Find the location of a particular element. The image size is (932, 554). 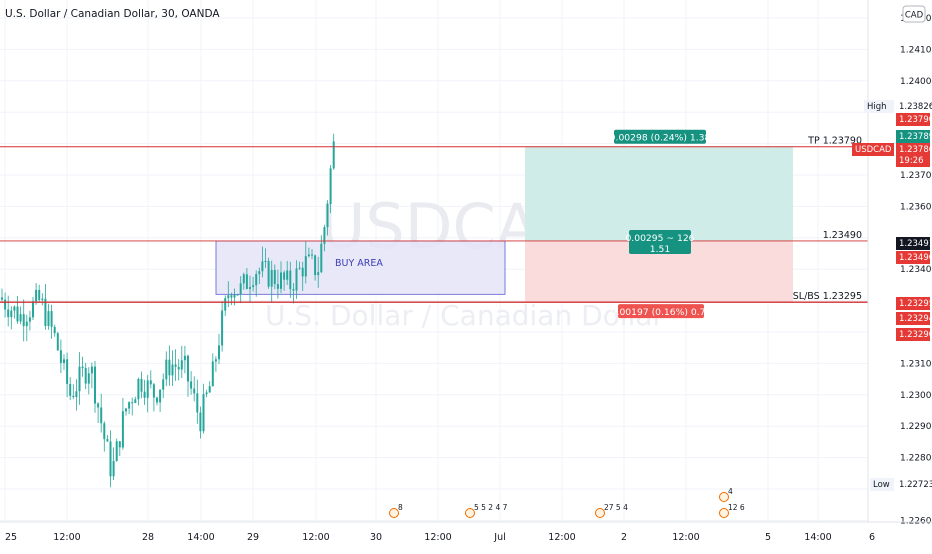

price-label-value: 1.23290 is located at coordinates (915, 335).